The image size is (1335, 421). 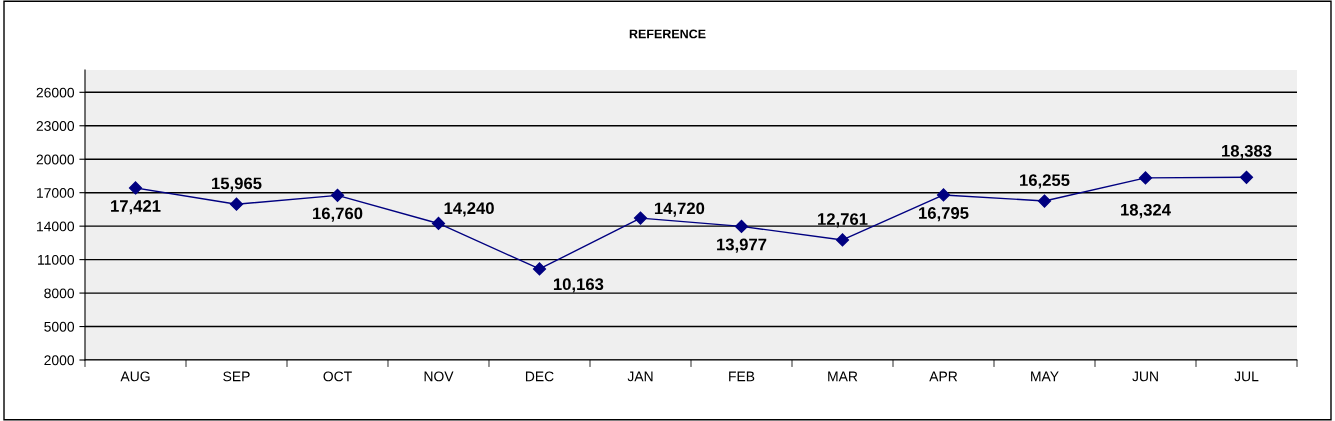 I want to click on x-tick-label: JAN, so click(x=640, y=376).